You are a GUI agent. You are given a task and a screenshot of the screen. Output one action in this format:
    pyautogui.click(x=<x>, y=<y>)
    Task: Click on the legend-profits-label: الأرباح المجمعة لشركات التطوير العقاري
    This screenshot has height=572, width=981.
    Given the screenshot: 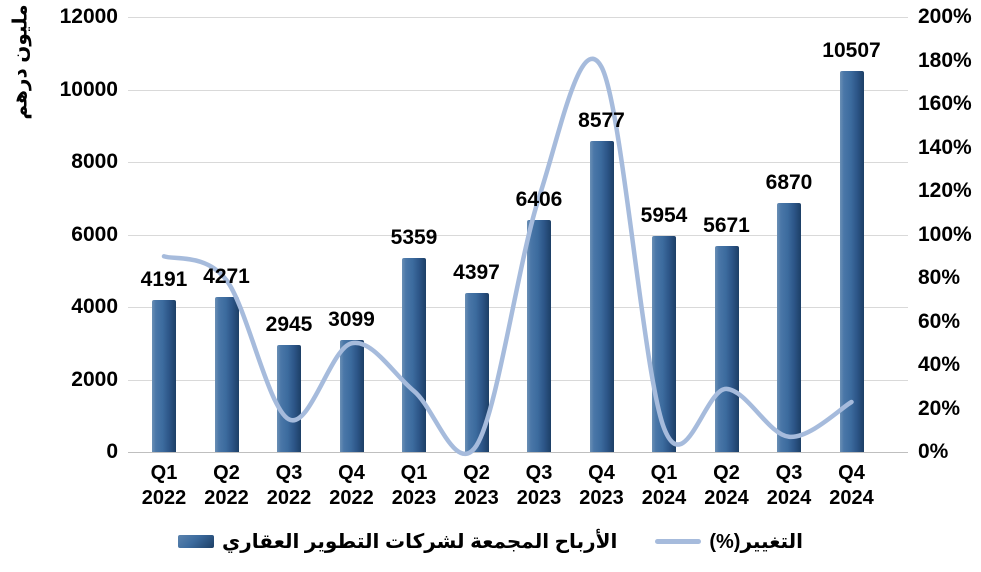 What is the action you would take?
    pyautogui.click(x=419, y=542)
    